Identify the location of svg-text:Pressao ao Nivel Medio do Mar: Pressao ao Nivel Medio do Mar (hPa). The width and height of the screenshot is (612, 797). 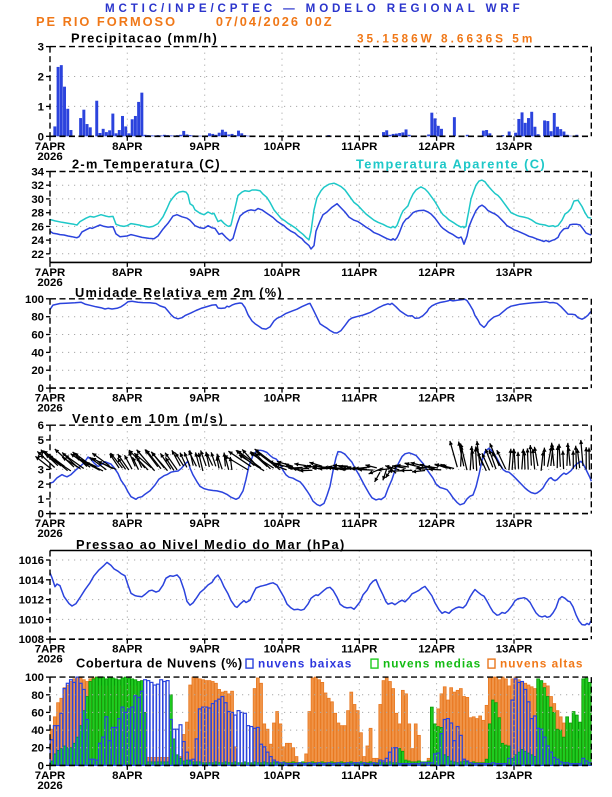
(211, 544).